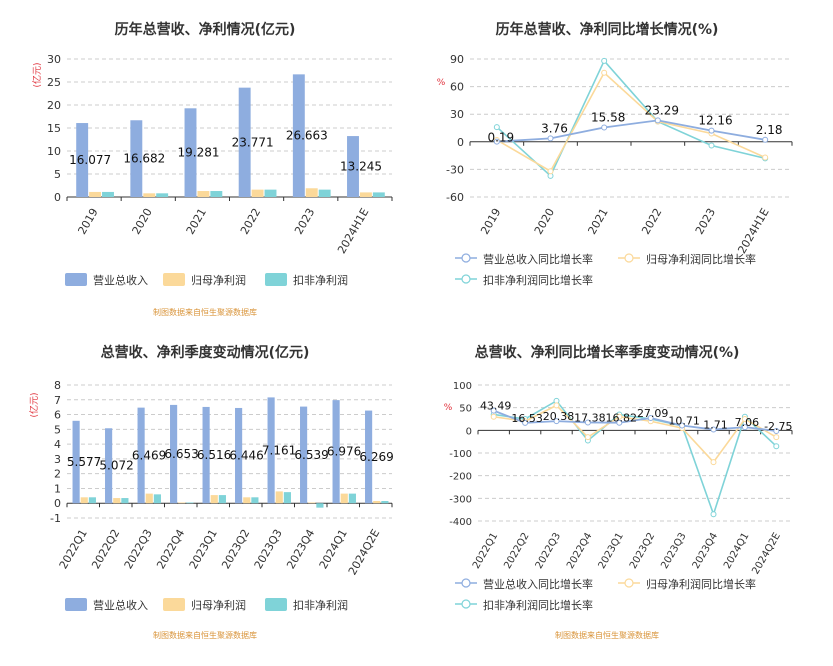  I want to click on legend-label: 扣非净利润, so click(320, 280).